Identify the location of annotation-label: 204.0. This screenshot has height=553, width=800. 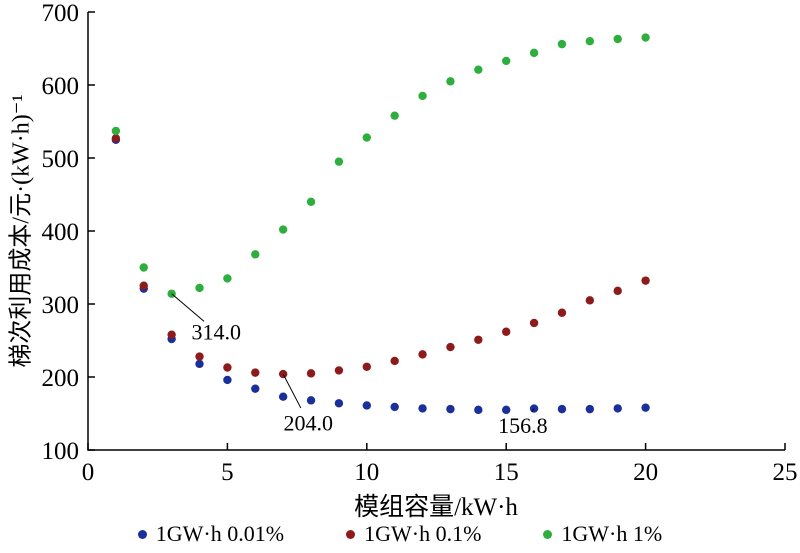
(309, 422).